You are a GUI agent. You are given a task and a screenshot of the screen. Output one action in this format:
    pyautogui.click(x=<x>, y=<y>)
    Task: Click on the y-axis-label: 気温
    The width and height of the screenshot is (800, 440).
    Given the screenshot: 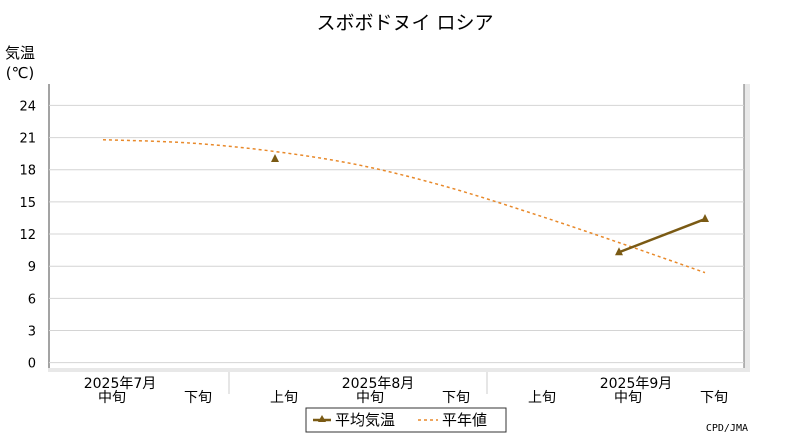 What is the action you would take?
    pyautogui.click(x=20, y=53)
    